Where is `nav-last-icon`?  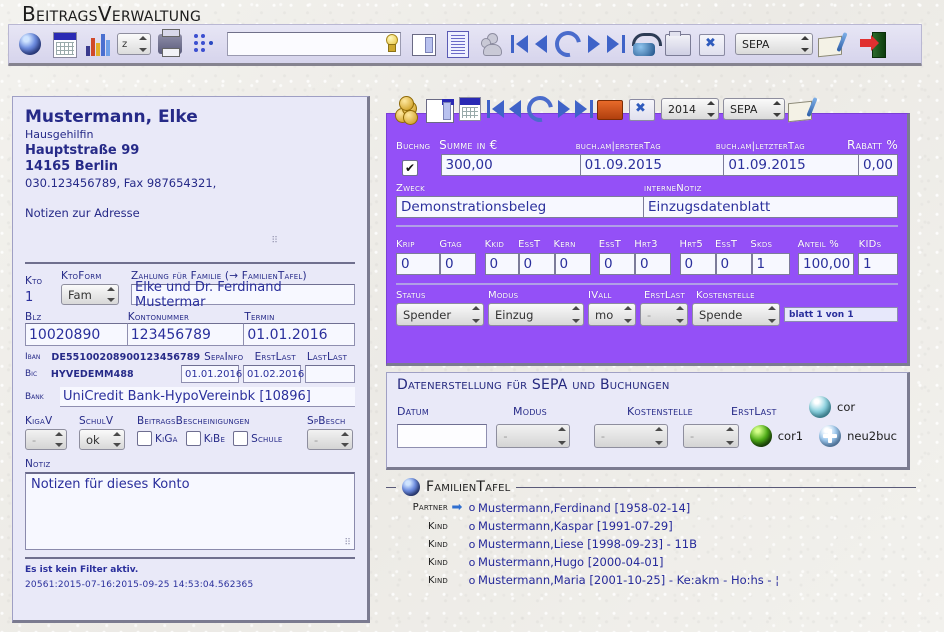
nav-last-icon is located at coordinates (616, 44).